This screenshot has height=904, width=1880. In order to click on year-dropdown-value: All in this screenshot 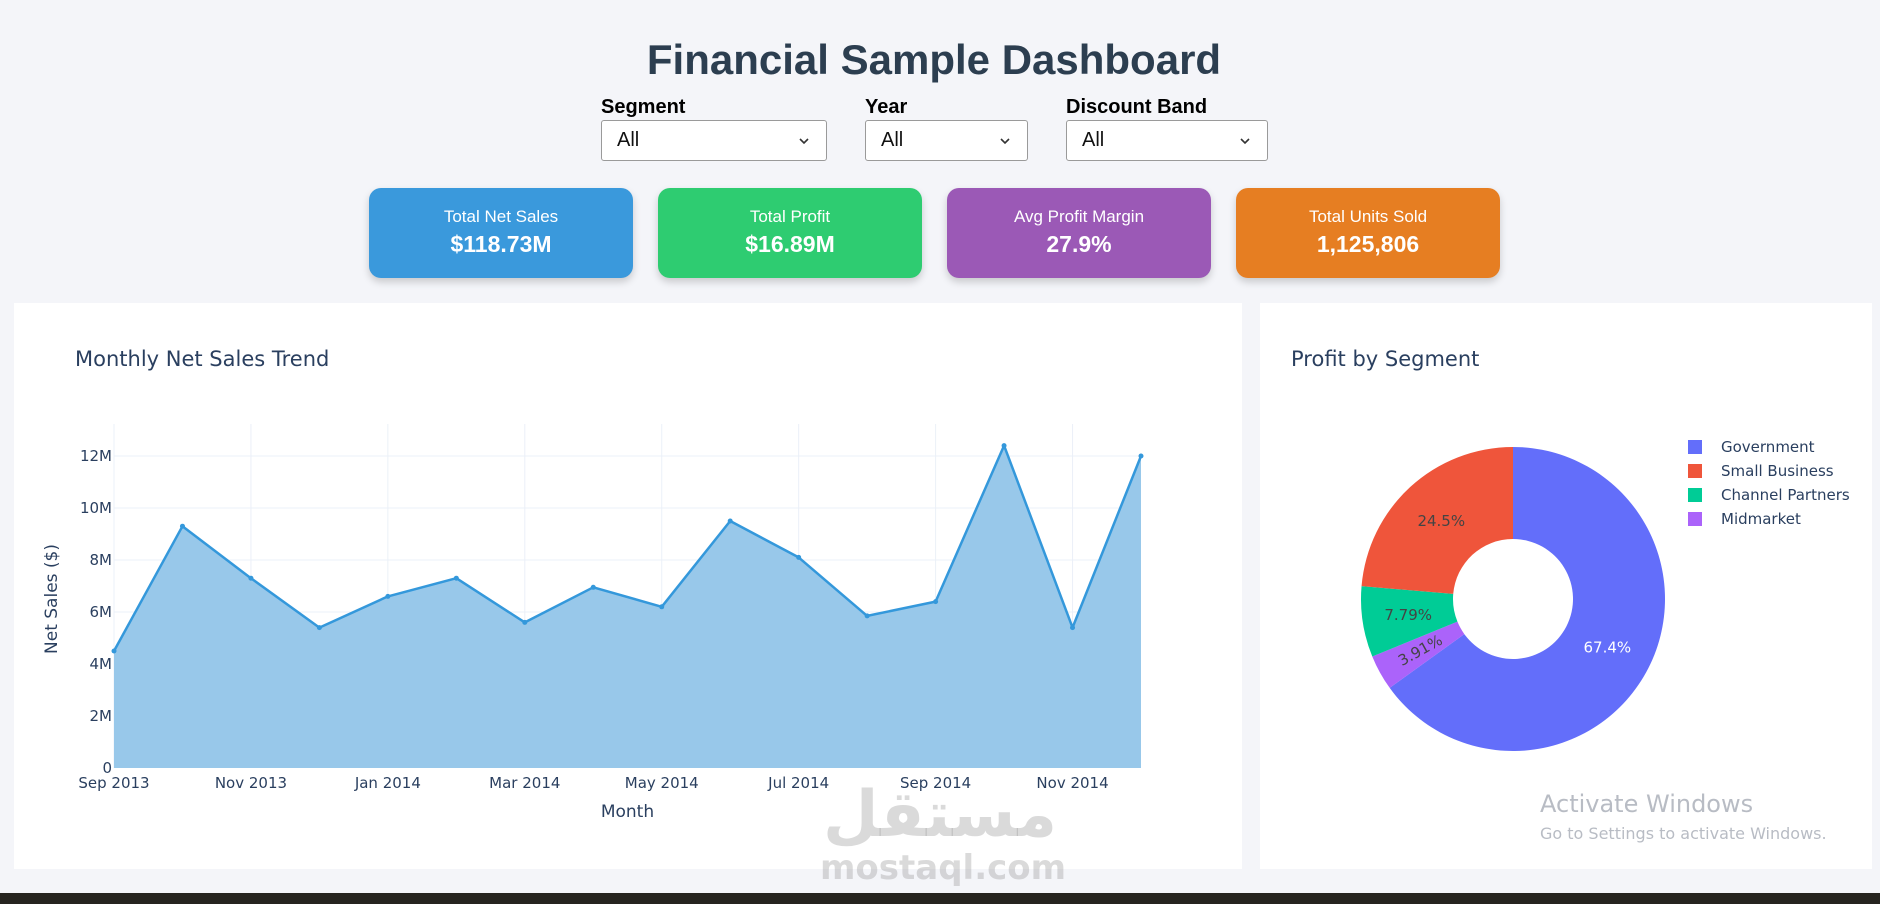, I will do `click(892, 140)`.